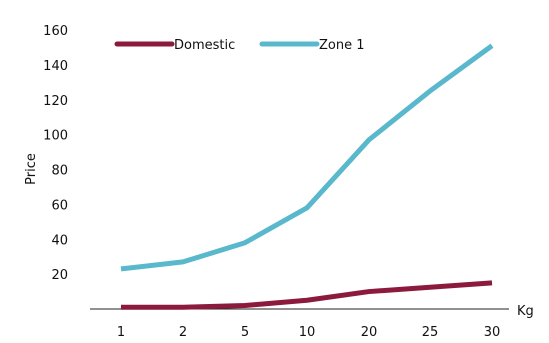 This screenshot has height=343, width=549. Describe the element at coordinates (59, 171) in the screenshot. I see `y-tick-label: 80` at that location.